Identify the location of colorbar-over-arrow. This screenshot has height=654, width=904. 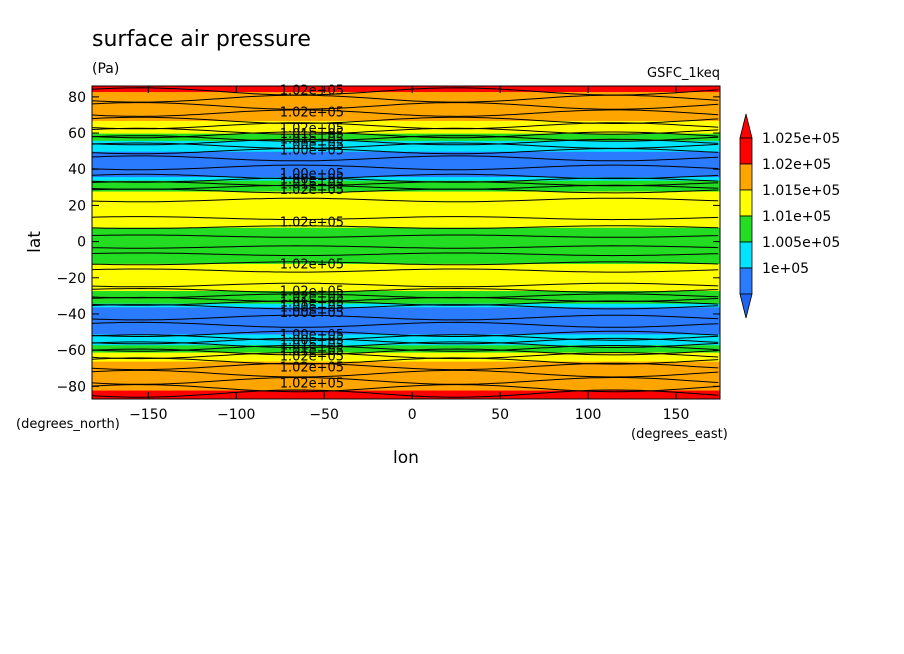
(746, 126).